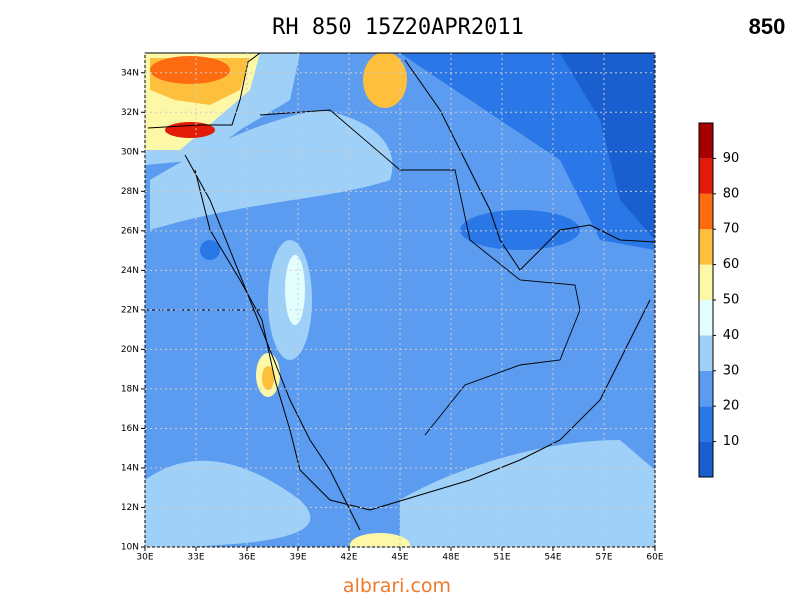 The image size is (800, 600). I want to click on y-tick-label: 16N, so click(130, 429).